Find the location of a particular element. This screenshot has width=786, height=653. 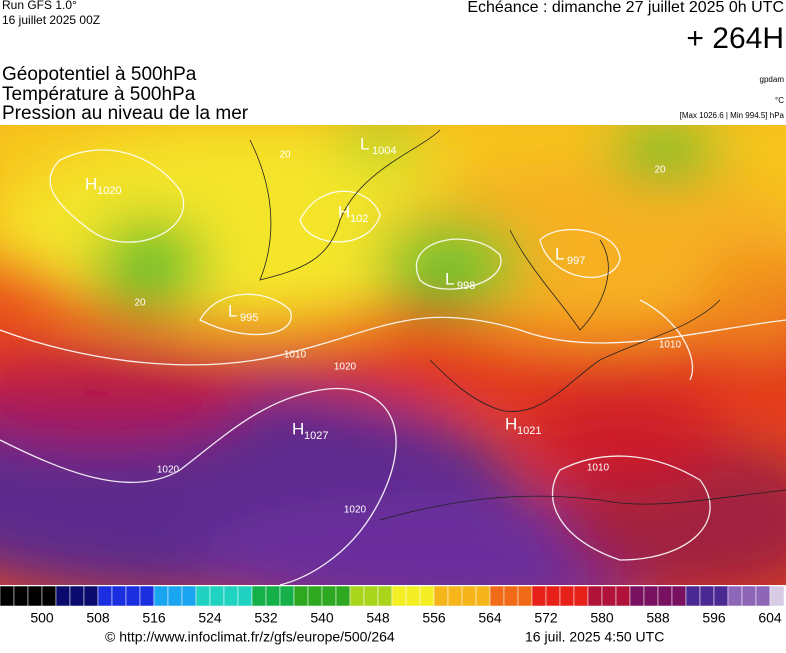

run-label: Run GFS 1.0° is located at coordinates (39, 6).